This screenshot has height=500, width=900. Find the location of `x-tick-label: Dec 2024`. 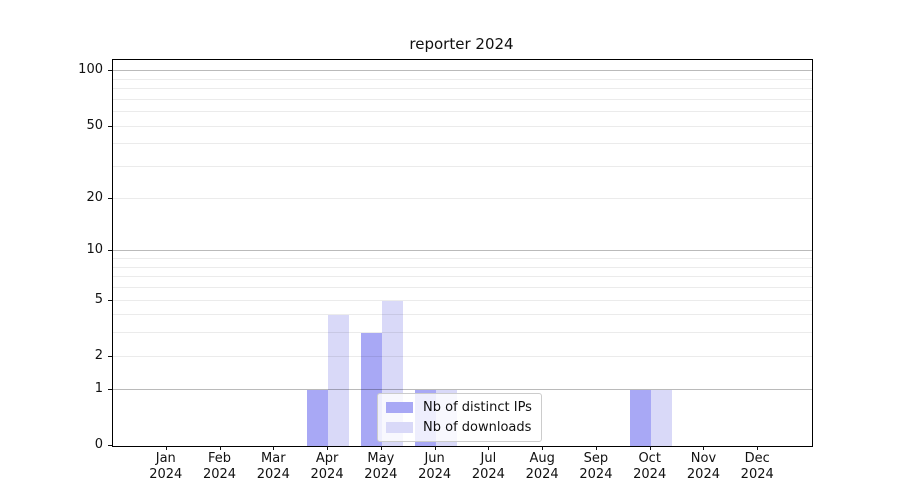

x-tick-label: Dec 2024 is located at coordinates (757, 467).